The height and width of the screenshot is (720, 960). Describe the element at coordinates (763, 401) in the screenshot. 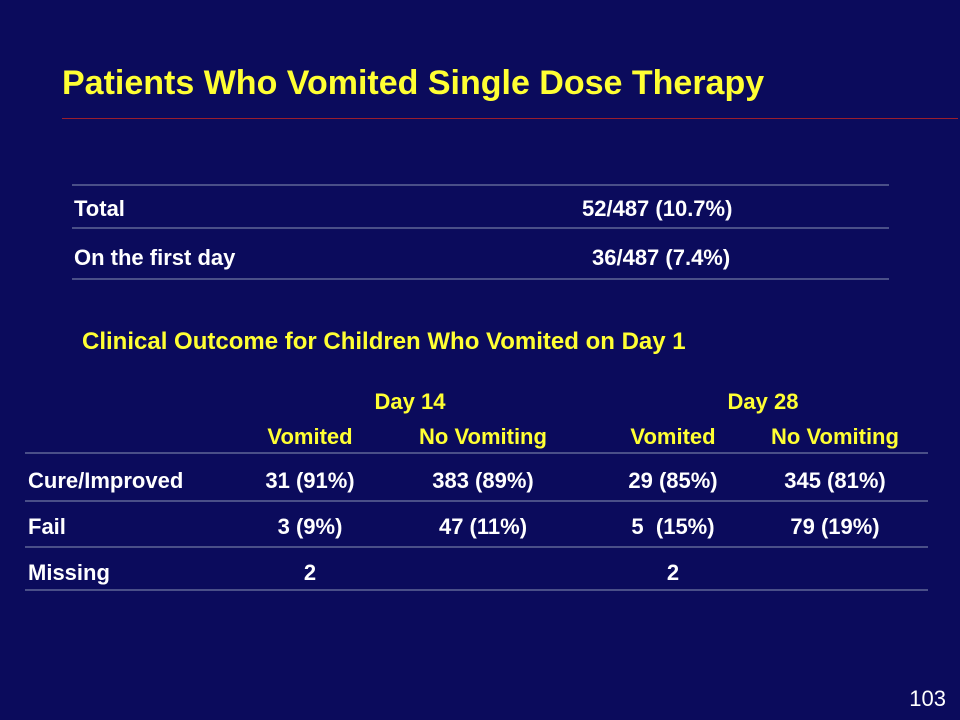

I see `group-header-day28: Day 28` at that location.